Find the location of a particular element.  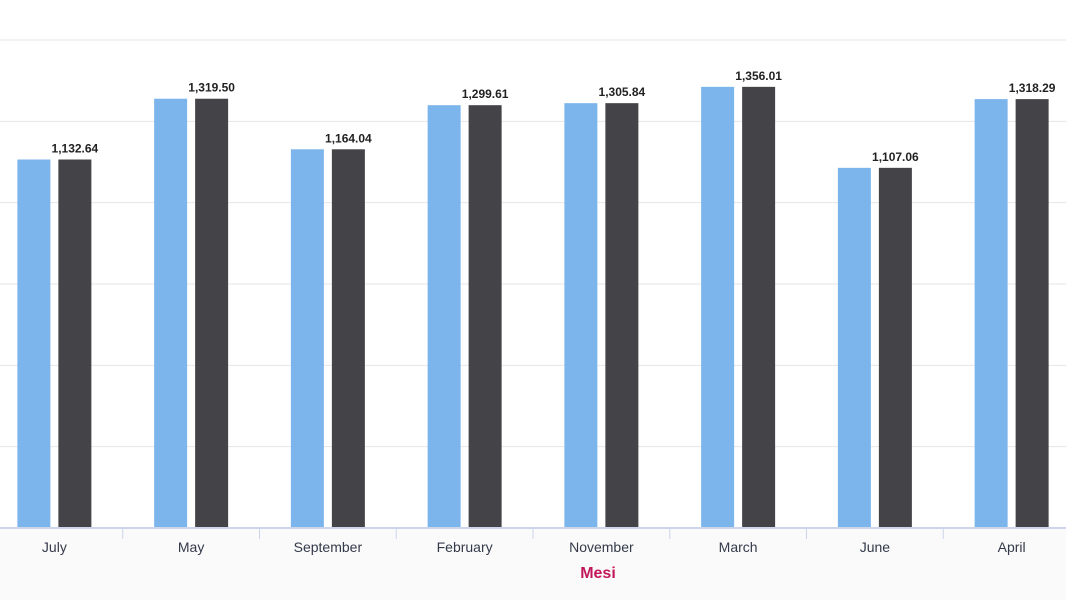

x-axis-title: Mesi is located at coordinates (598, 573).